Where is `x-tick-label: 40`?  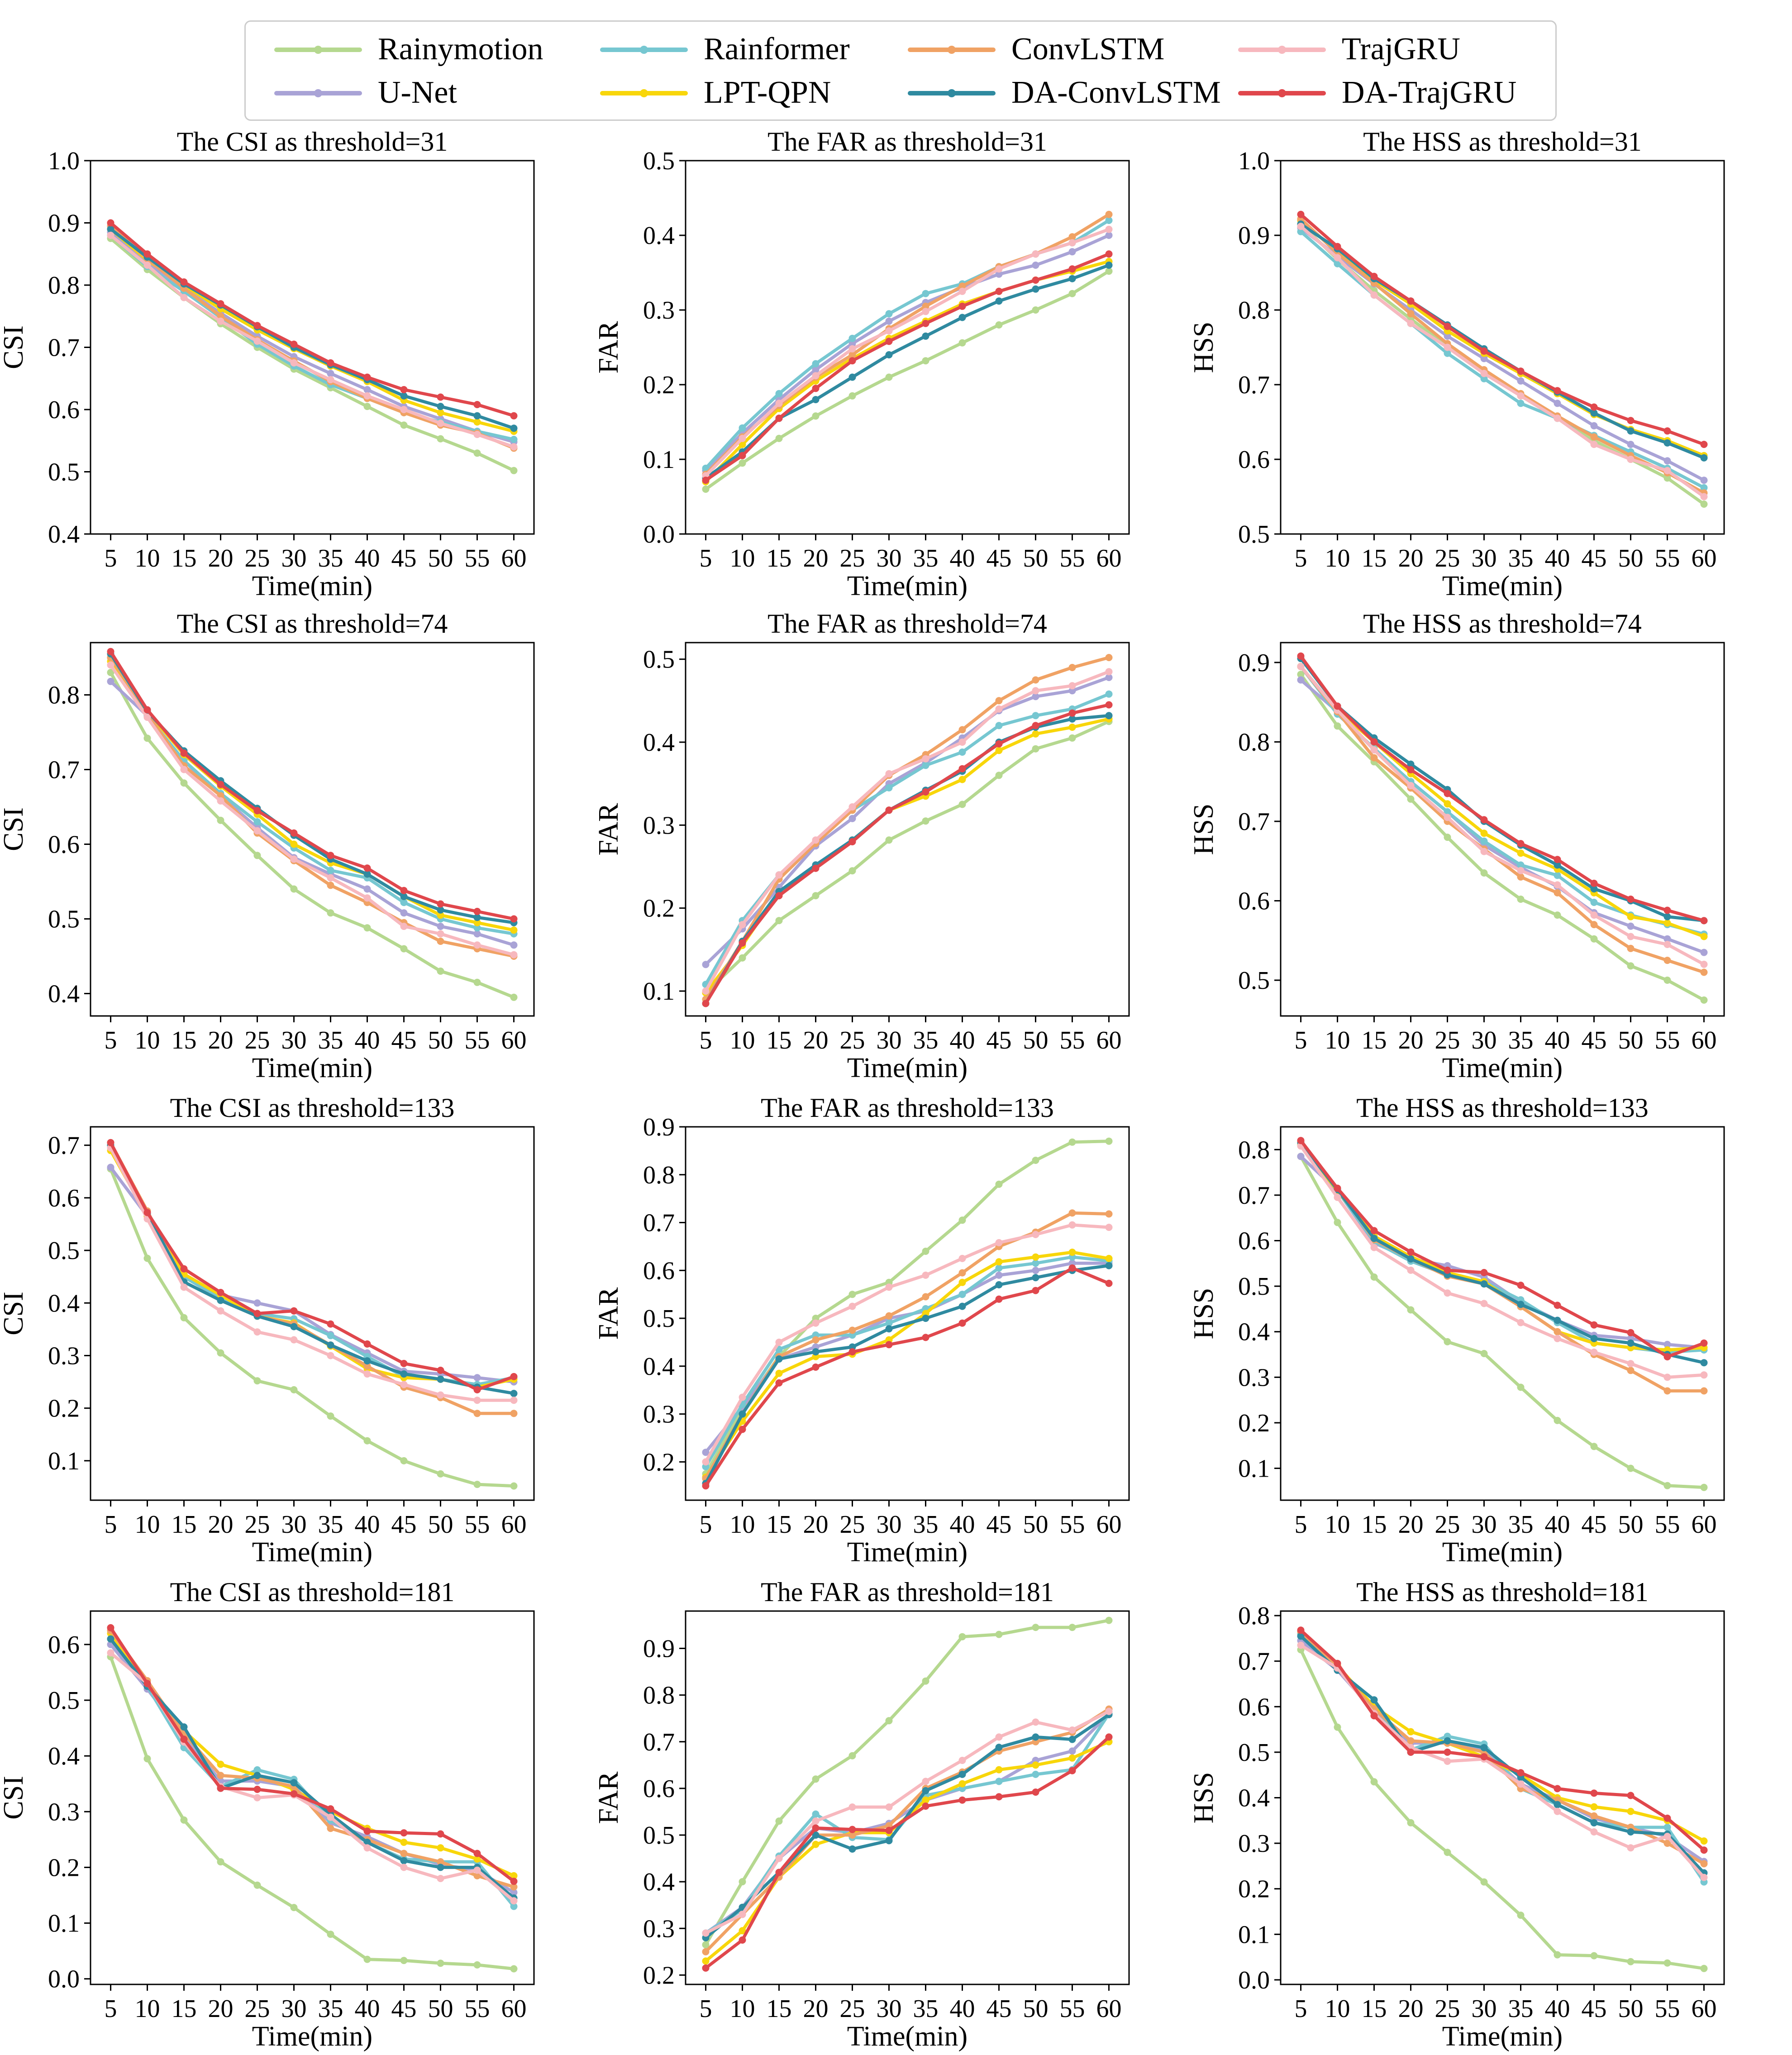 x-tick-label: 40 is located at coordinates (367, 1040).